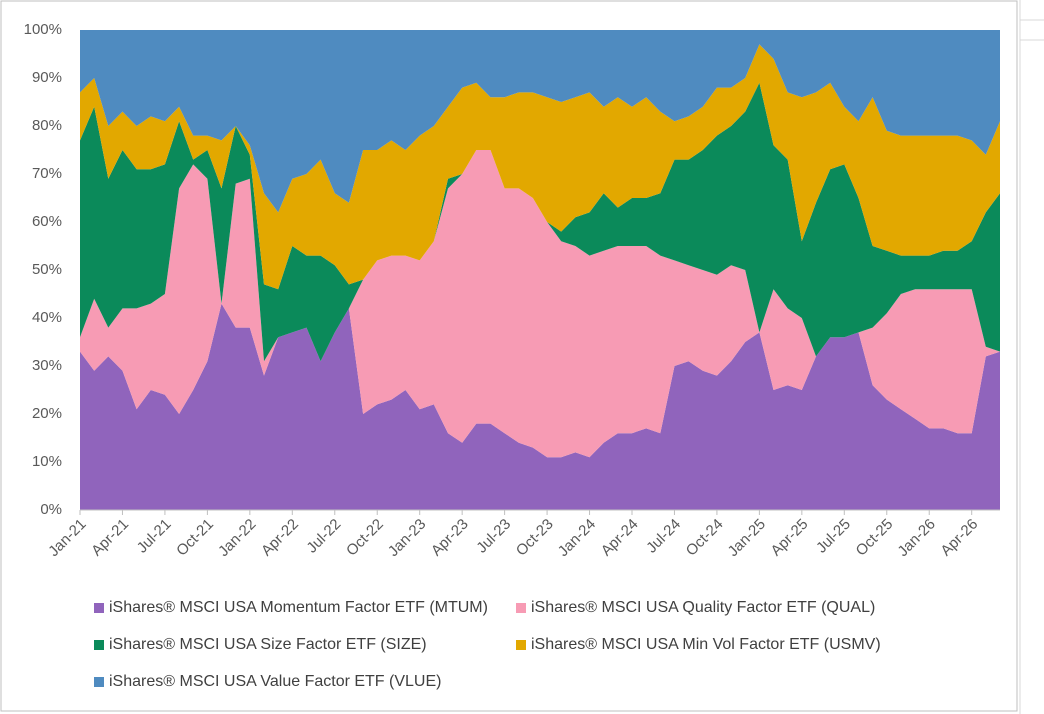 This screenshot has width=1044, height=714. What do you see at coordinates (43, 29) in the screenshot?
I see `y-tick-label: 100%` at bounding box center [43, 29].